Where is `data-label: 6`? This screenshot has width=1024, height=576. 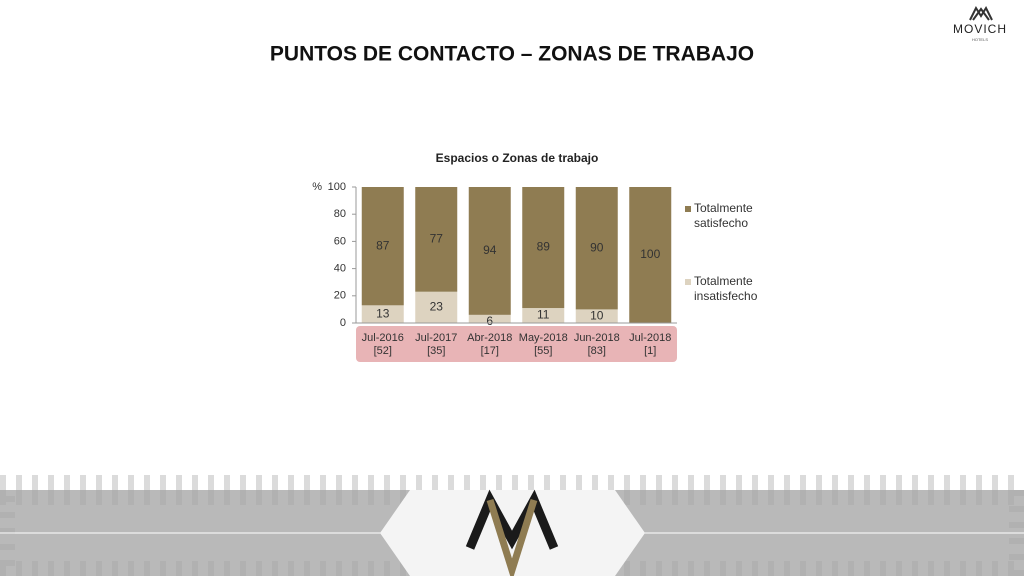
data-label: 6 is located at coordinates (489, 321).